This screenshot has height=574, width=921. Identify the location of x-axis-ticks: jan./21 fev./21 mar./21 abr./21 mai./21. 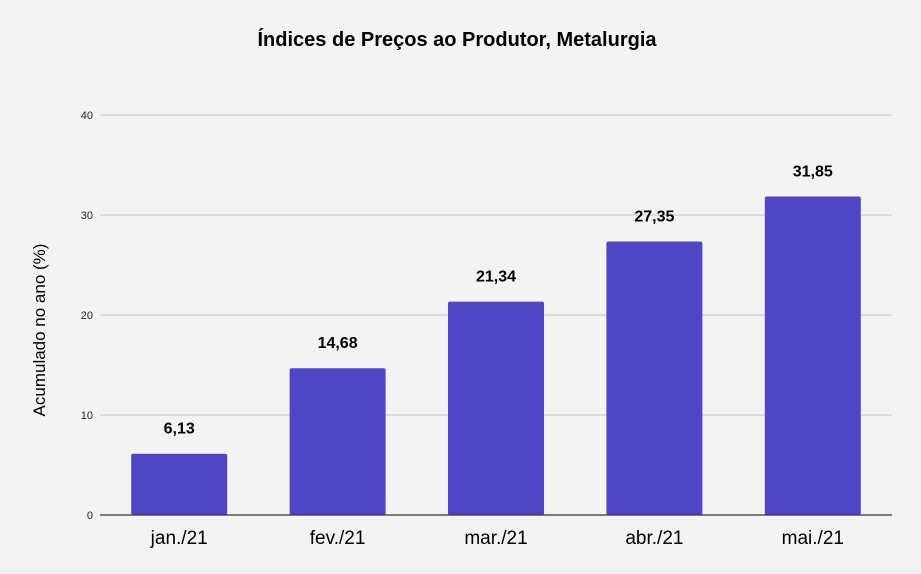
(497, 538).